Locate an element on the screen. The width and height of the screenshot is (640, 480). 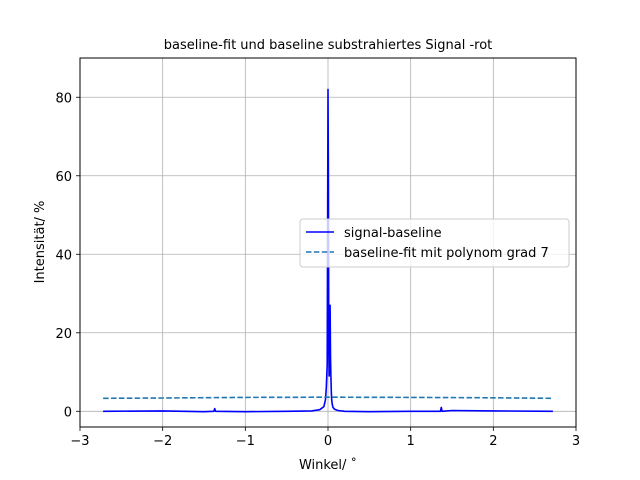
x-tick-label: 3 is located at coordinates (576, 441).